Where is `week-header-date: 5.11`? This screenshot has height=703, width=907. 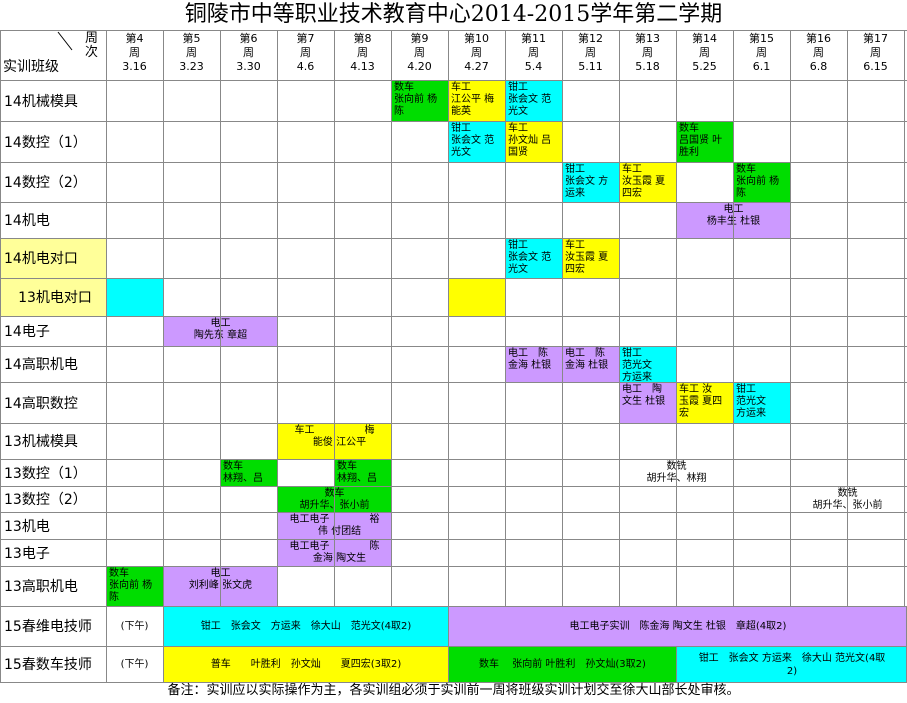
week-header-date: 5.11 is located at coordinates (590, 66).